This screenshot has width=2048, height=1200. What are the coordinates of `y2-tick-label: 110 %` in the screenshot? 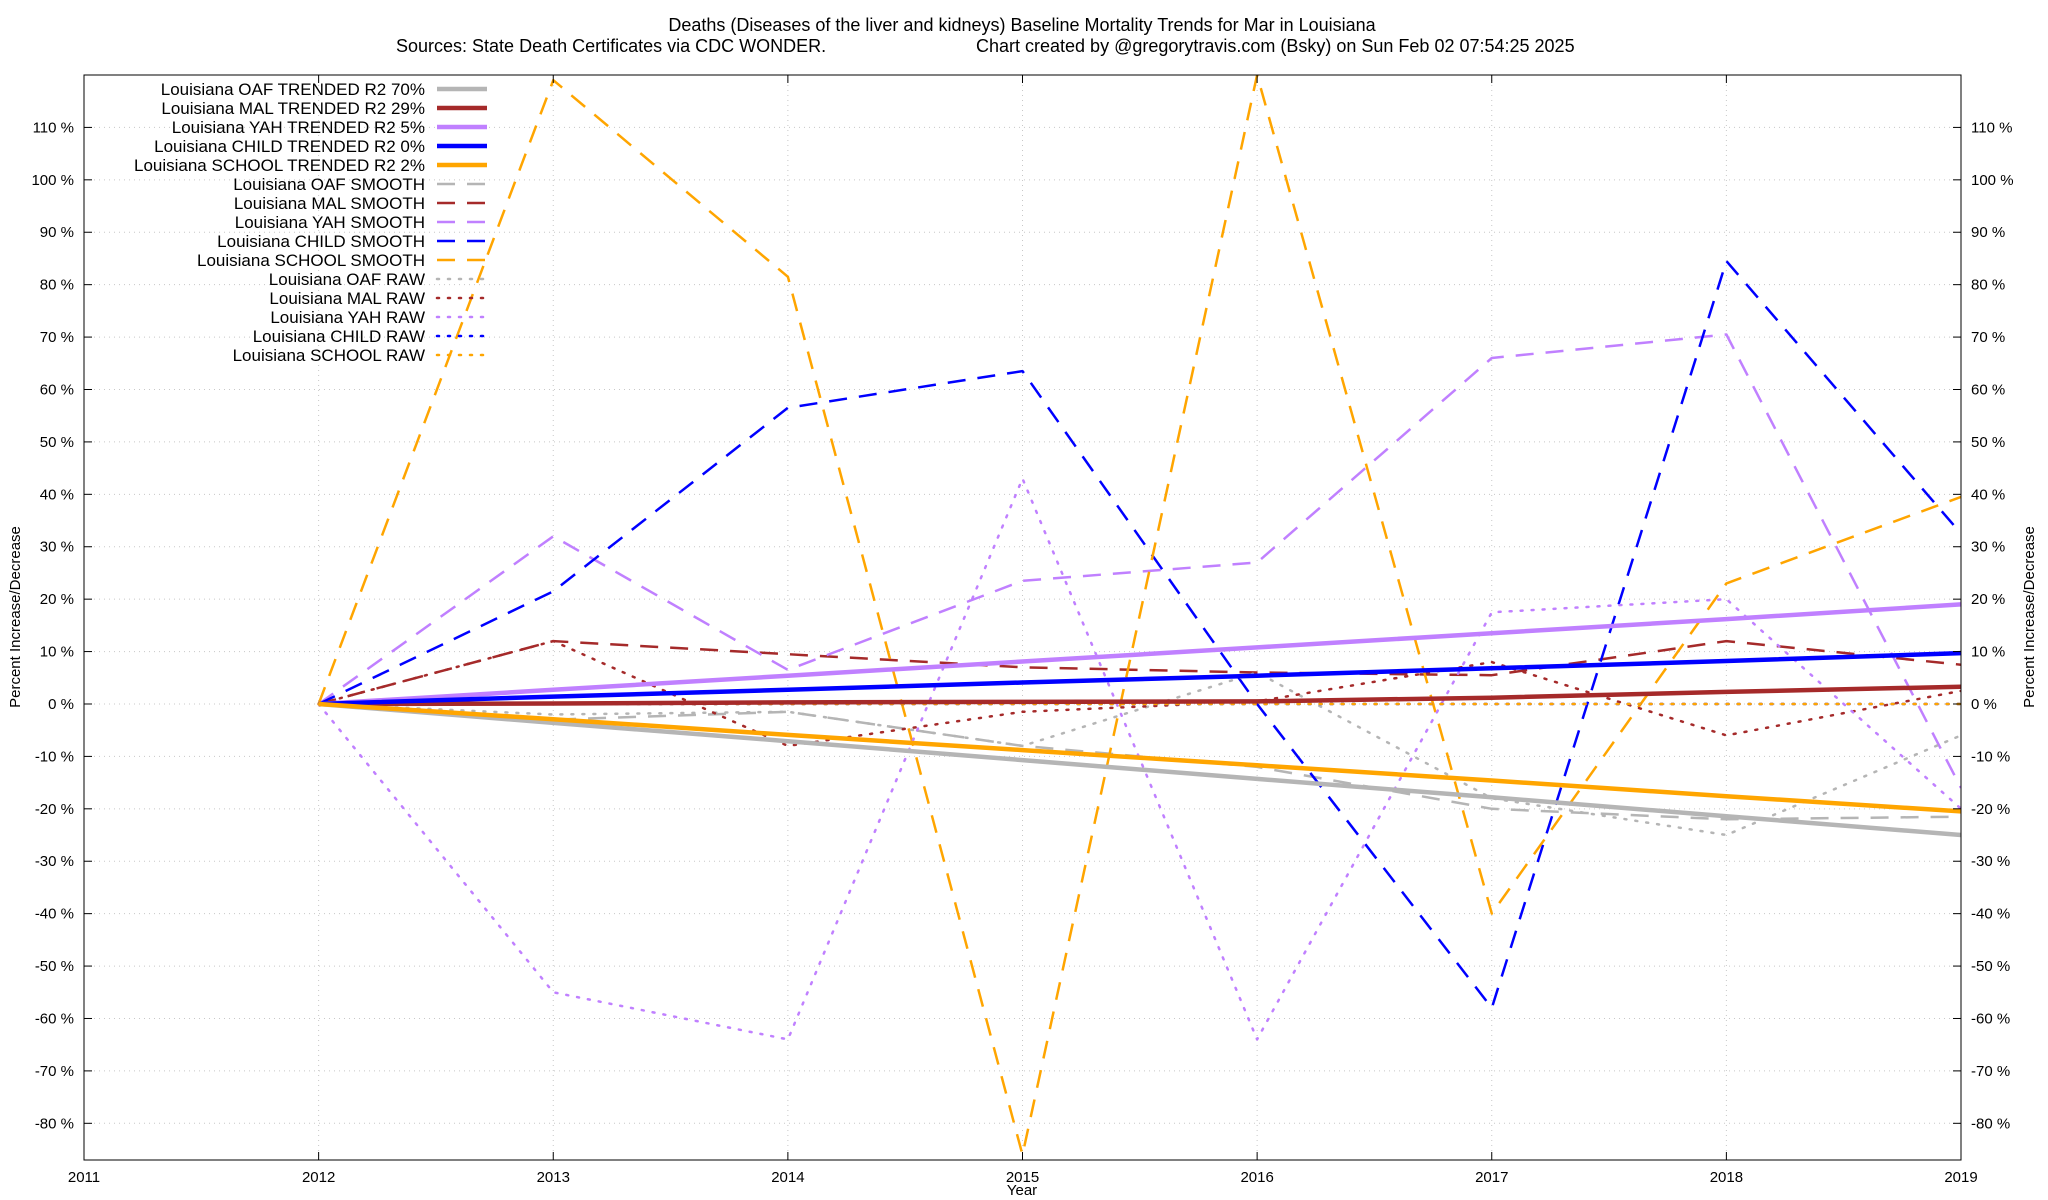 It's located at (1991, 127).